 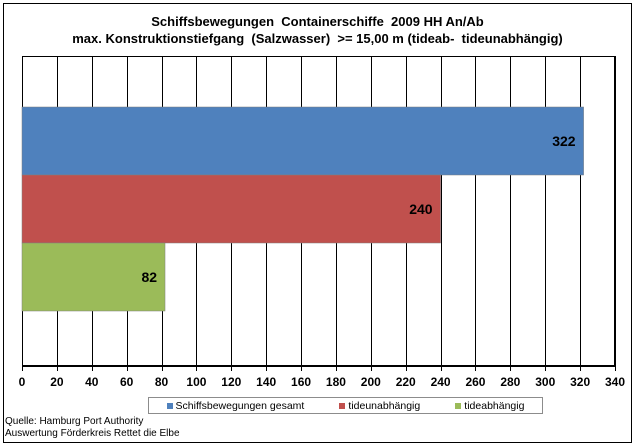 I want to click on x-tick-label: 200, so click(x=371, y=382).